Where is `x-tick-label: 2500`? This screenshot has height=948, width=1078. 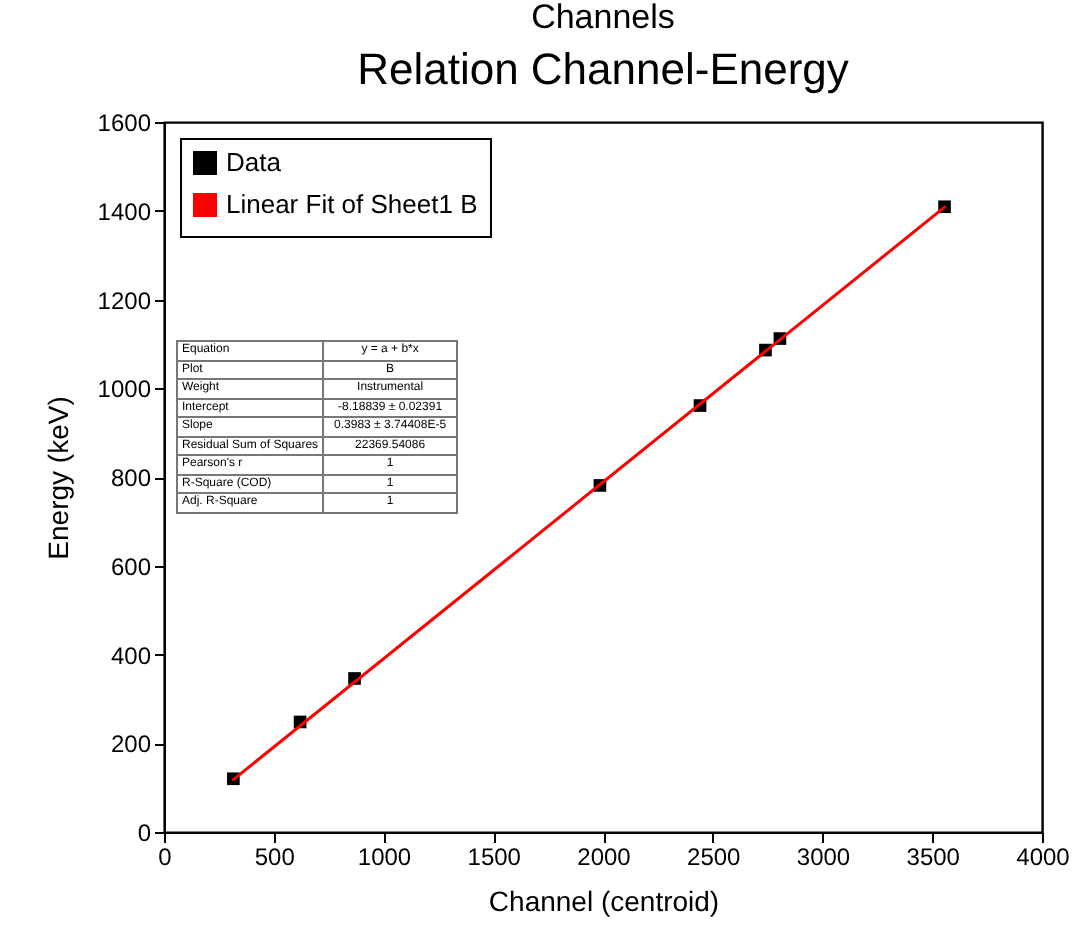
x-tick-label: 2500 is located at coordinates (714, 857).